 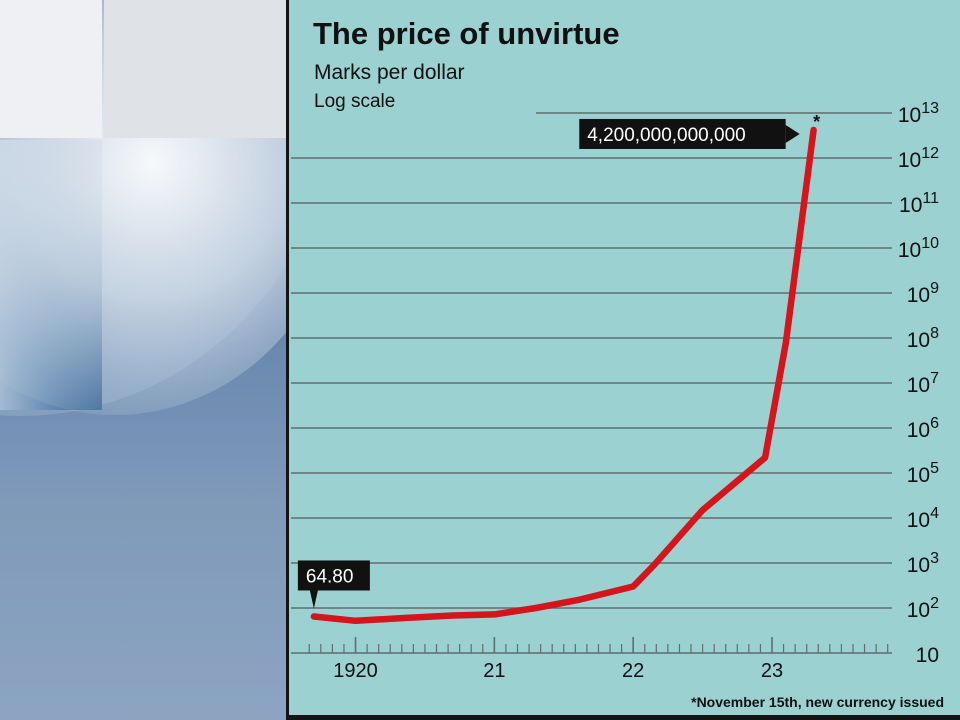 What do you see at coordinates (287, 360) in the screenshot?
I see `panel-divider` at bounding box center [287, 360].